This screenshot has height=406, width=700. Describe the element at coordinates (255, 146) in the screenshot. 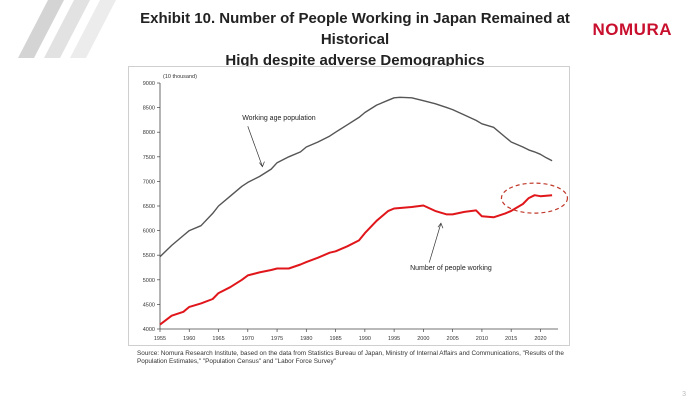

I see `annotation-arrow-working-age` at that location.